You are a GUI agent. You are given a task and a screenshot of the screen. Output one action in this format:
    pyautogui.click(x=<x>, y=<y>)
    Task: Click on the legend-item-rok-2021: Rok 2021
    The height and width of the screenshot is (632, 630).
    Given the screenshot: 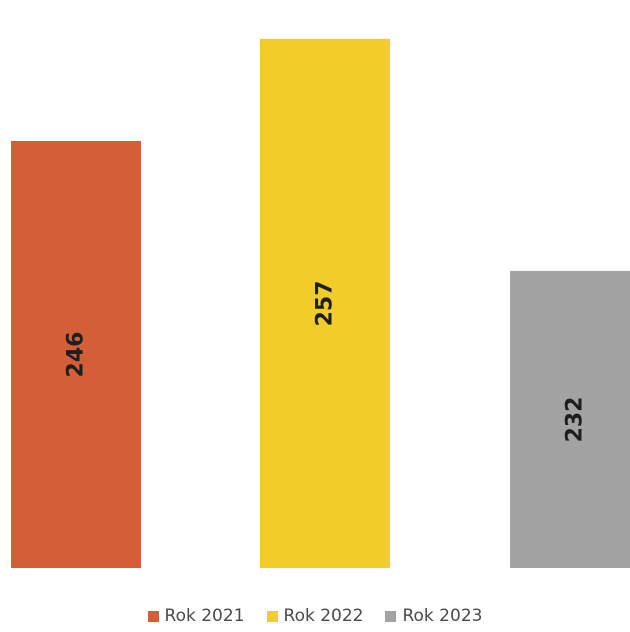 What is the action you would take?
    pyautogui.click(x=196, y=616)
    